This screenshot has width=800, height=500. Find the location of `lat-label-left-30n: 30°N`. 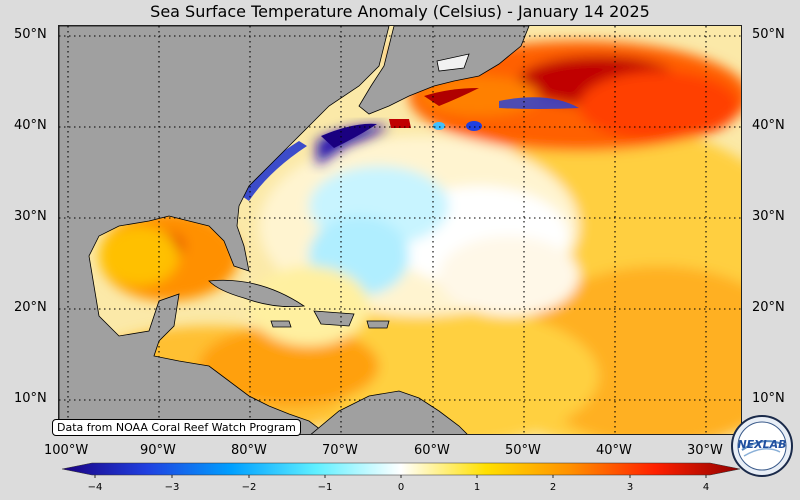

lat-label-left-30n: 30°N is located at coordinates (30, 216).